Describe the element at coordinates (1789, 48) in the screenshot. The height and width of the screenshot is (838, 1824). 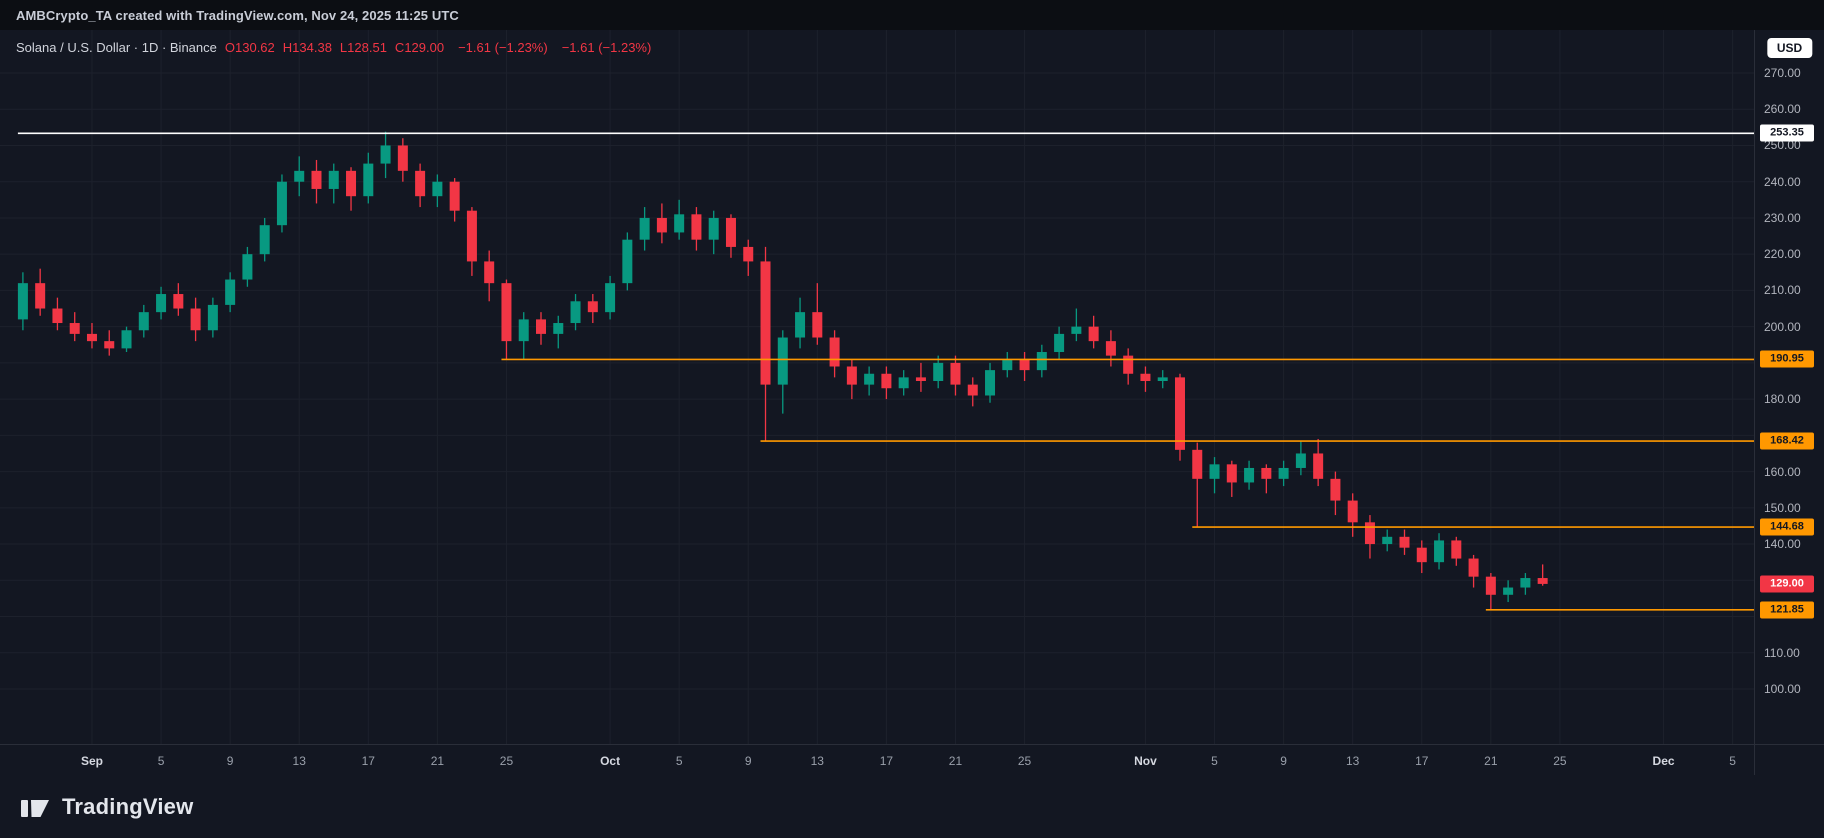
I see `currency-toggle-button: USD` at that location.